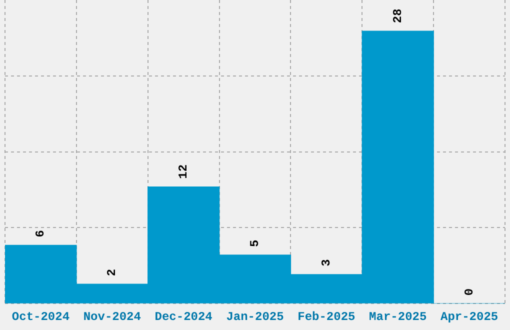 Image resolution: width=510 pixels, height=330 pixels. Describe the element at coordinates (327, 317) in the screenshot. I see `x-tick-label: Feb-2025` at that location.